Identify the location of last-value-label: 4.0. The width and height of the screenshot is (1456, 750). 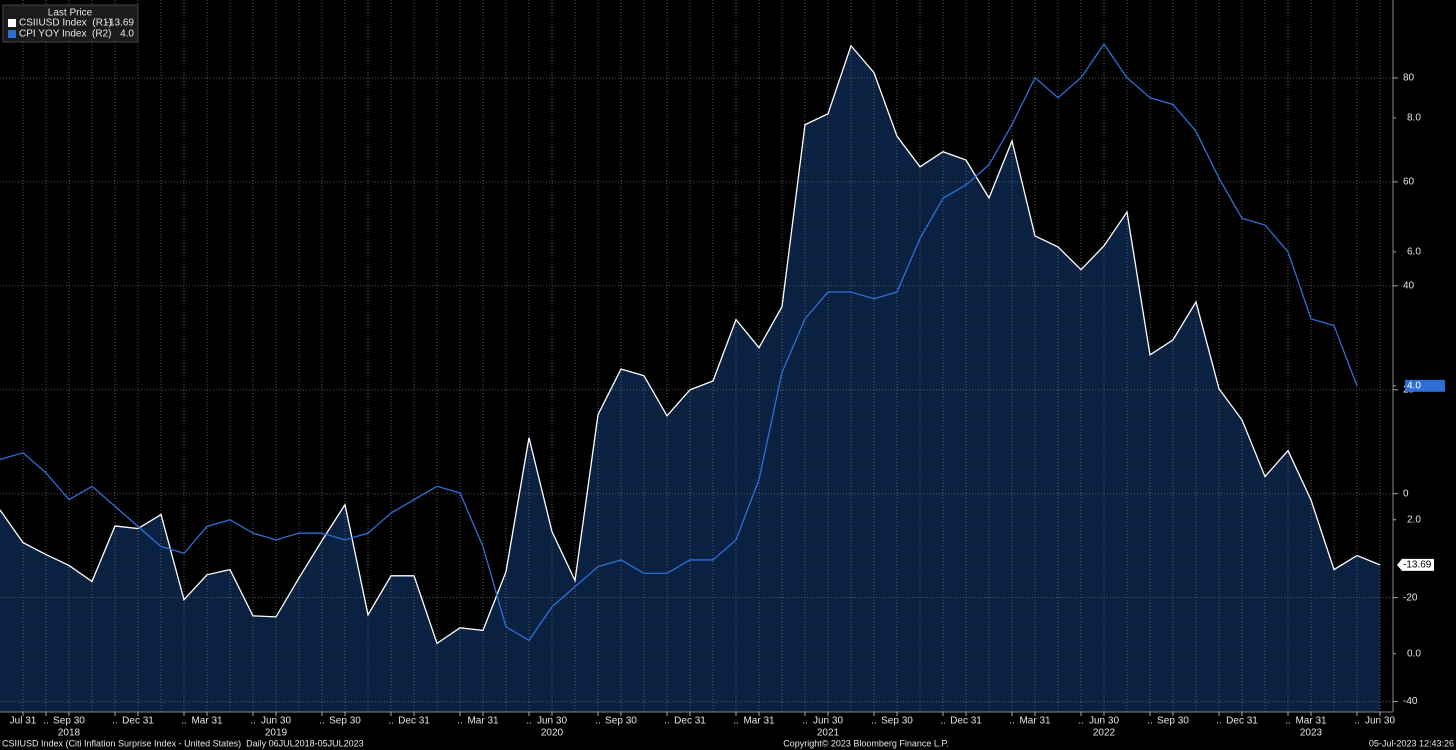
(1414, 385).